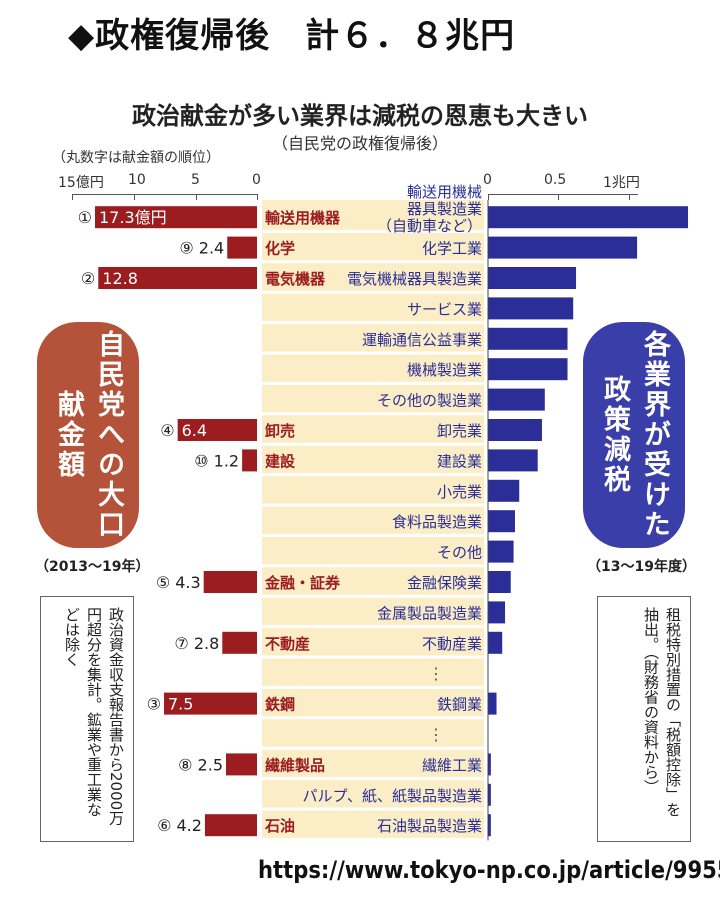 This screenshot has width=720, height=904. Describe the element at coordinates (187, 582) in the screenshot. I see `donation-value: 4.3` at that location.